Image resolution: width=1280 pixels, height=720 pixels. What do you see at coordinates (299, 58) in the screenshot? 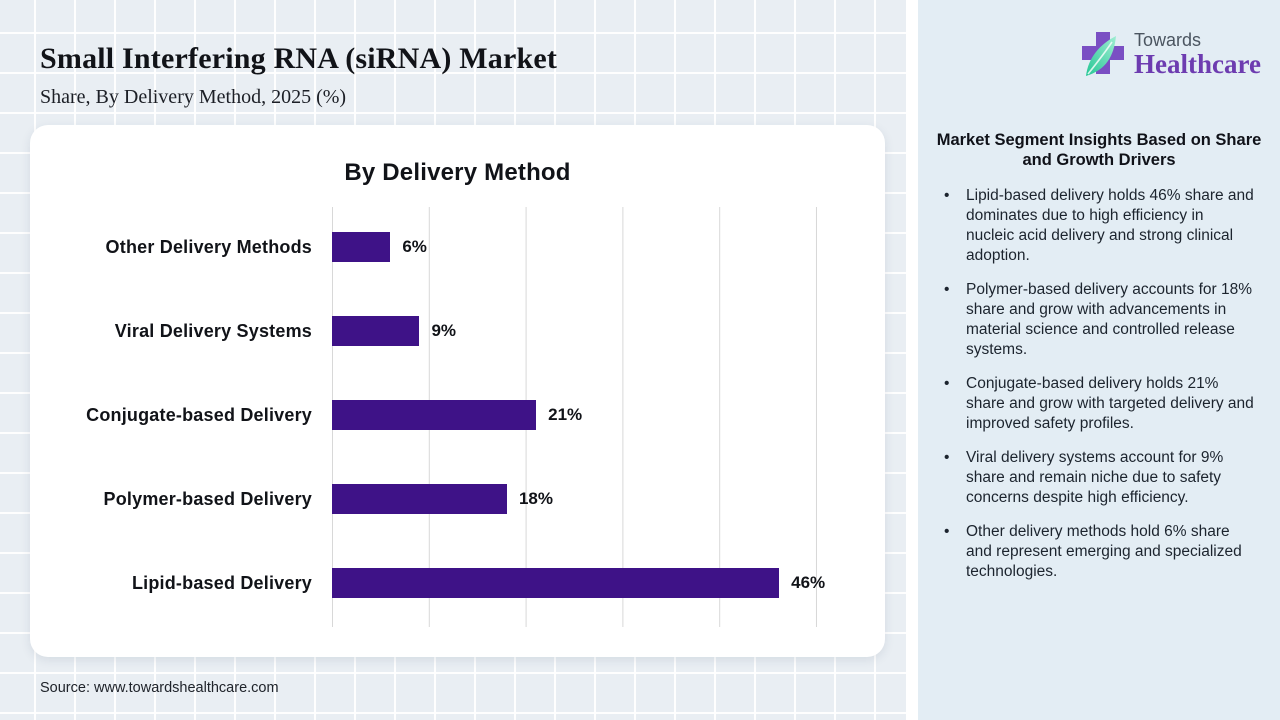
I see `page-title: Small Interfering RNA (siRNA) Market` at bounding box center [299, 58].